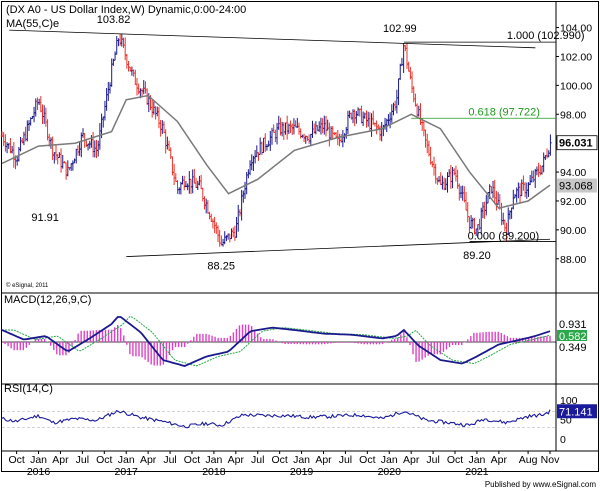 The width and height of the screenshot is (600, 491). I want to click on rsi-line, so click(276, 419).